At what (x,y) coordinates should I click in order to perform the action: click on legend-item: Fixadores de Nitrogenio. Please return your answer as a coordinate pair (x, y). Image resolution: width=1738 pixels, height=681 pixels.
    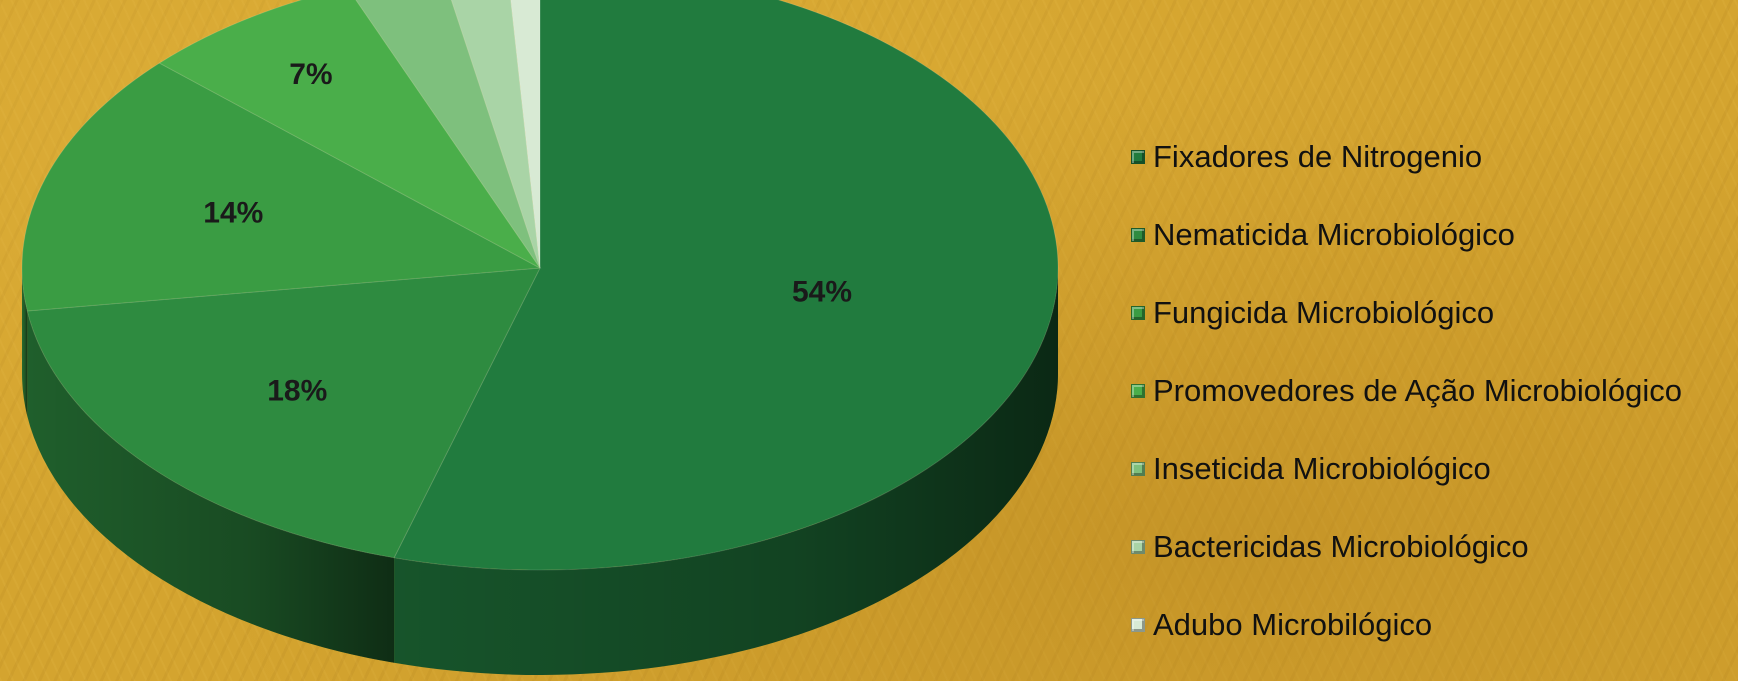
    Looking at the image, I should click on (1406, 157).